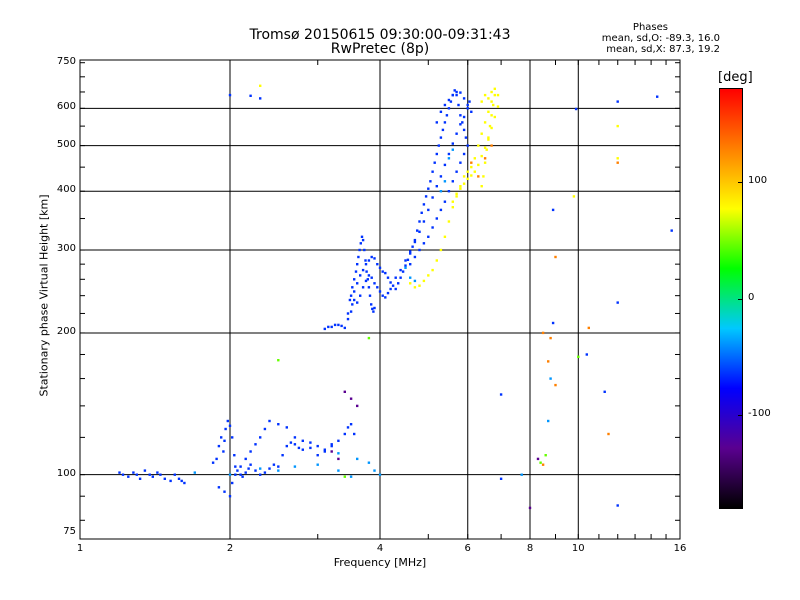 Image resolution: width=800 pixels, height=600 pixels. I want to click on y-tick-label: 400, so click(66, 190).